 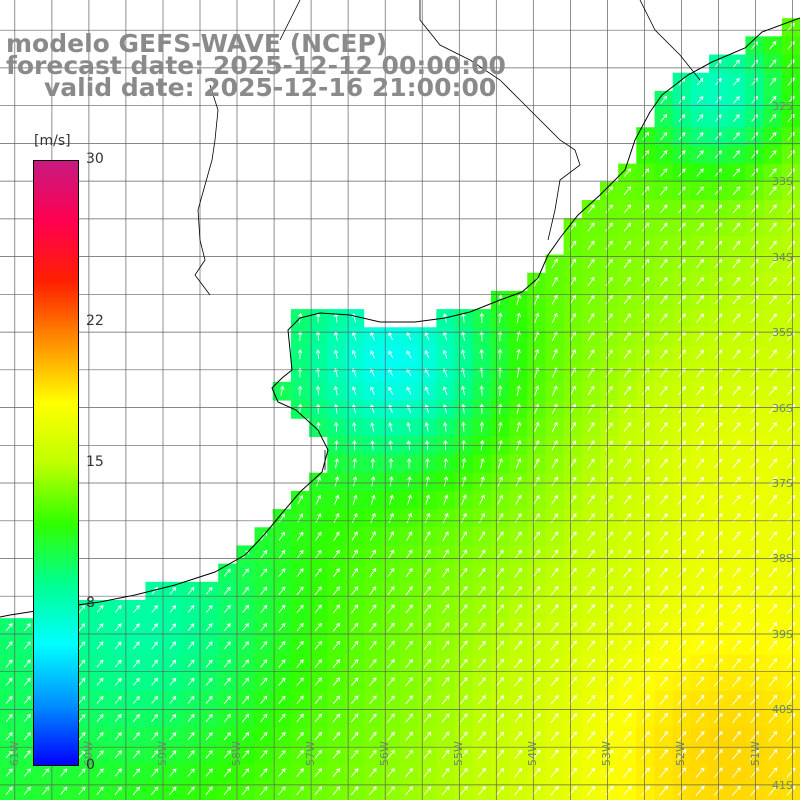 I want to click on colorbar-tick-label: 30, so click(x=95, y=159).